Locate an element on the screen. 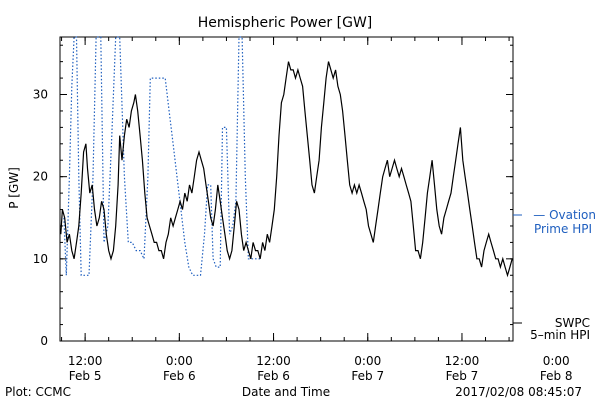 The height and width of the screenshot is (400, 600). y-tick-label: 30 is located at coordinates (40, 95).